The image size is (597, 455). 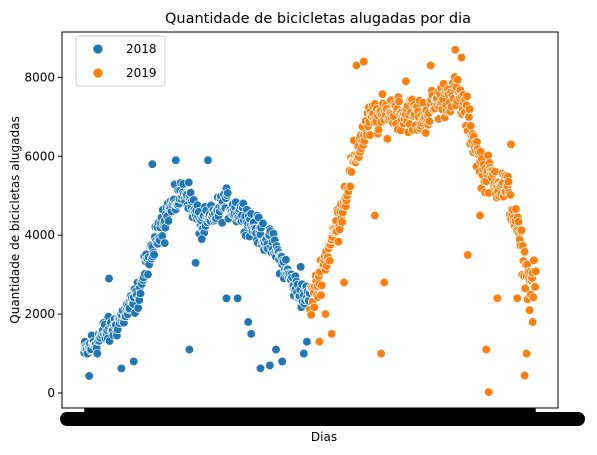 What do you see at coordinates (141, 49) in the screenshot?
I see `legend-label-2018: 2018` at bounding box center [141, 49].